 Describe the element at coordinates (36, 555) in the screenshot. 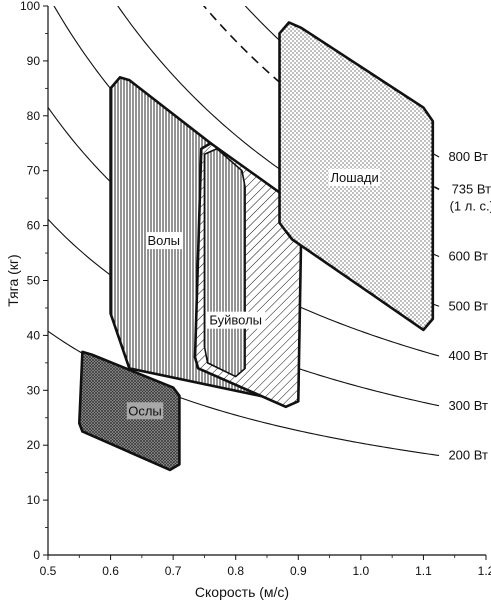

I see `y-tick-label-0: 0` at that location.